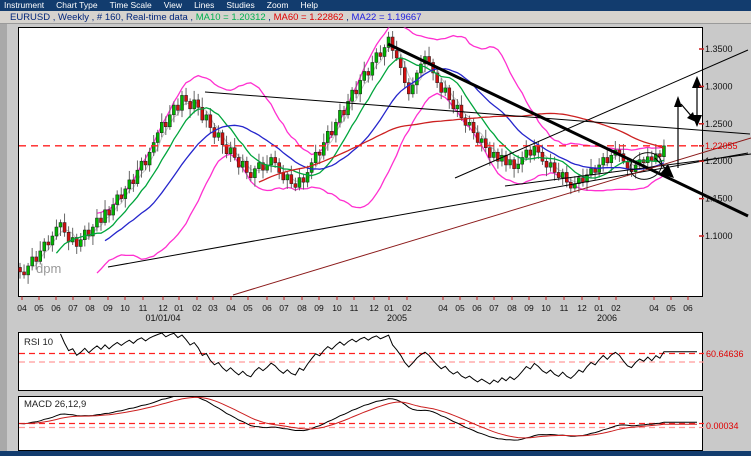 Image resolution: width=751 pixels, height=456 pixels. What do you see at coordinates (38, 342) in the screenshot?
I see `rsi-panel-label: RSI 10` at bounding box center [38, 342].